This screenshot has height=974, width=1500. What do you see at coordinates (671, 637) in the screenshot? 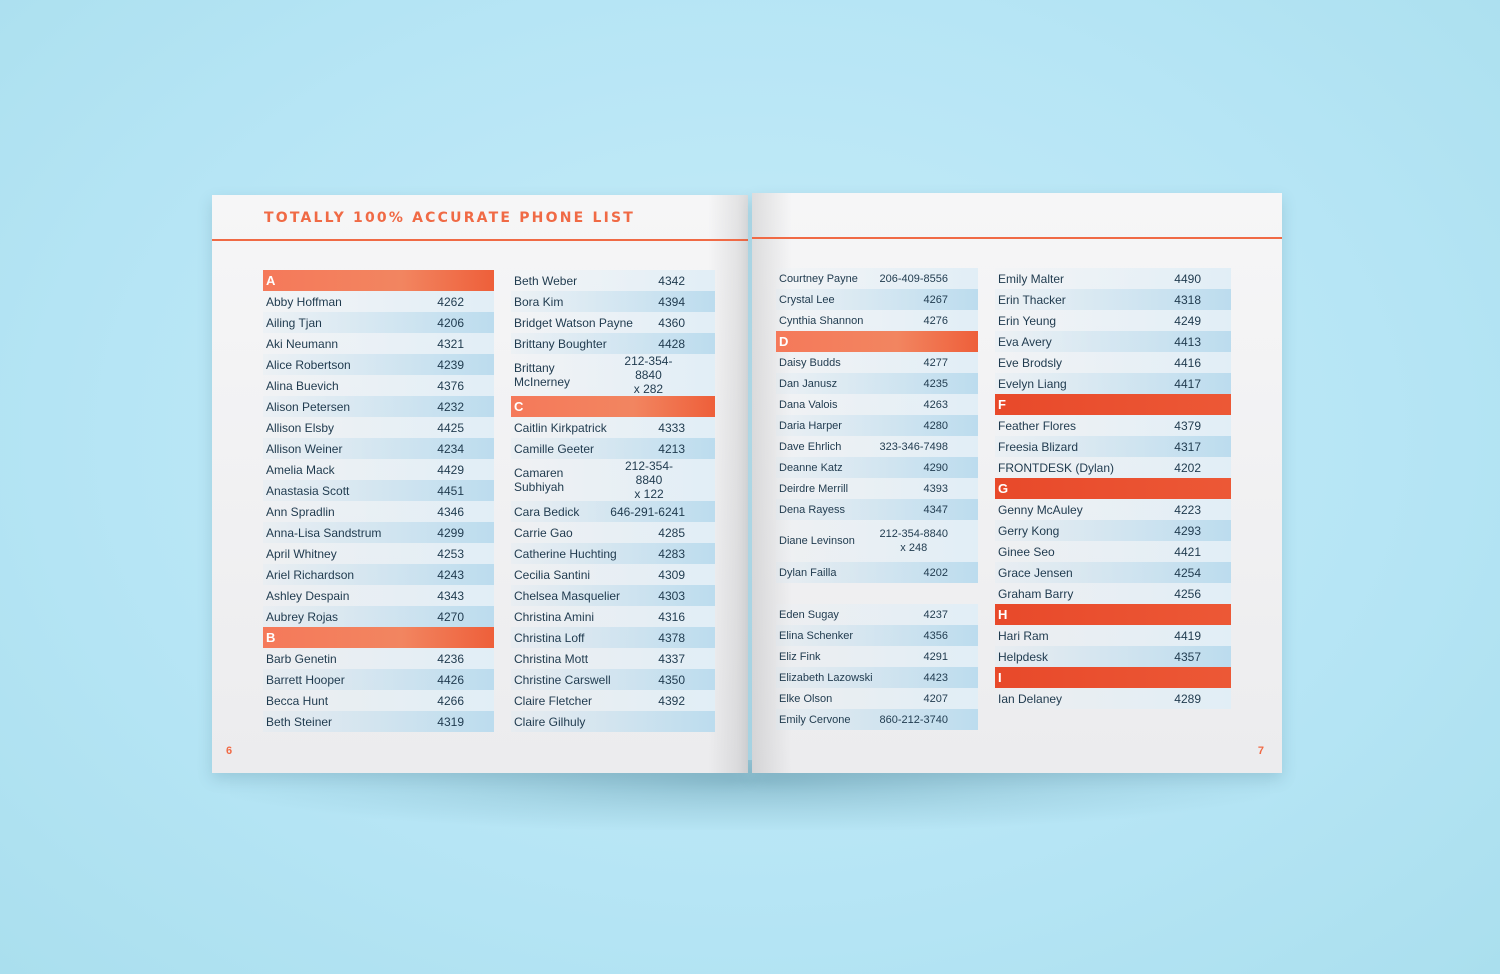
I see `contact-phone: 4378` at bounding box center [671, 637].